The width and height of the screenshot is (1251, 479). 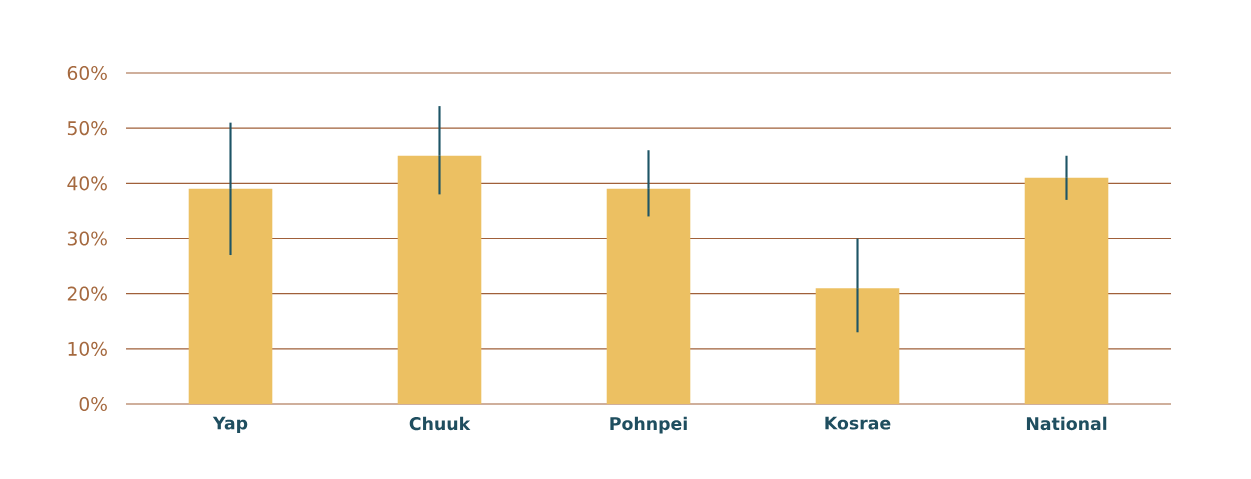 I want to click on y-tick-label: 50%, so click(x=87, y=128).